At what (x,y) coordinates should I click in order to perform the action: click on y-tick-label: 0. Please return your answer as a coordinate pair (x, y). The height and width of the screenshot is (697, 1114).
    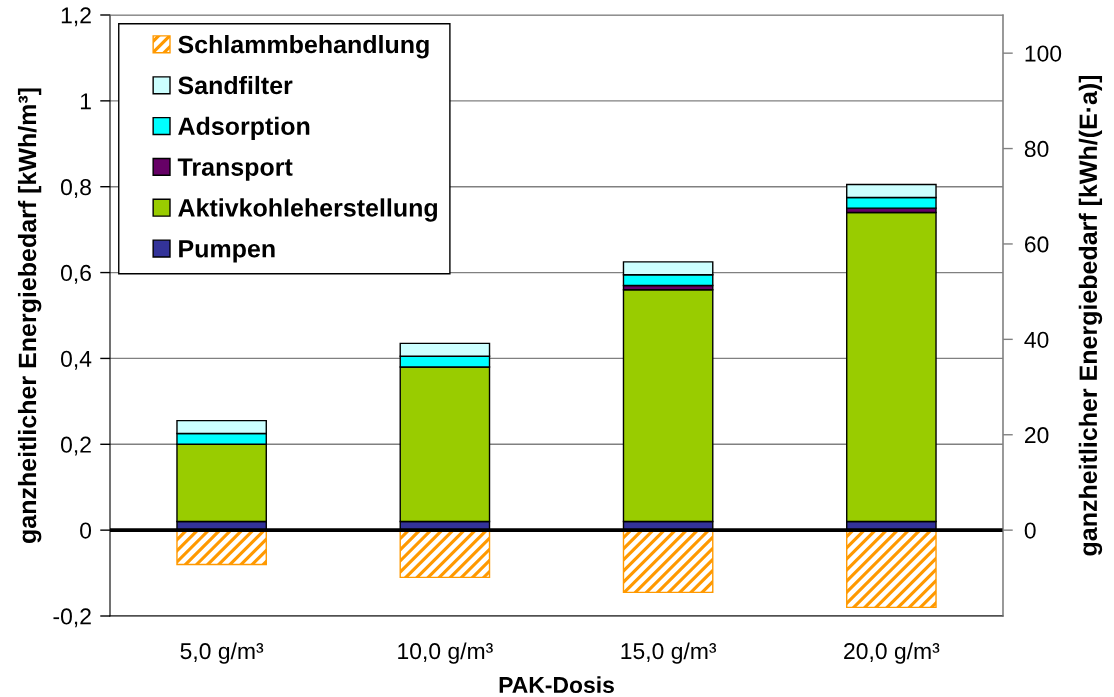
    Looking at the image, I should click on (86, 530).